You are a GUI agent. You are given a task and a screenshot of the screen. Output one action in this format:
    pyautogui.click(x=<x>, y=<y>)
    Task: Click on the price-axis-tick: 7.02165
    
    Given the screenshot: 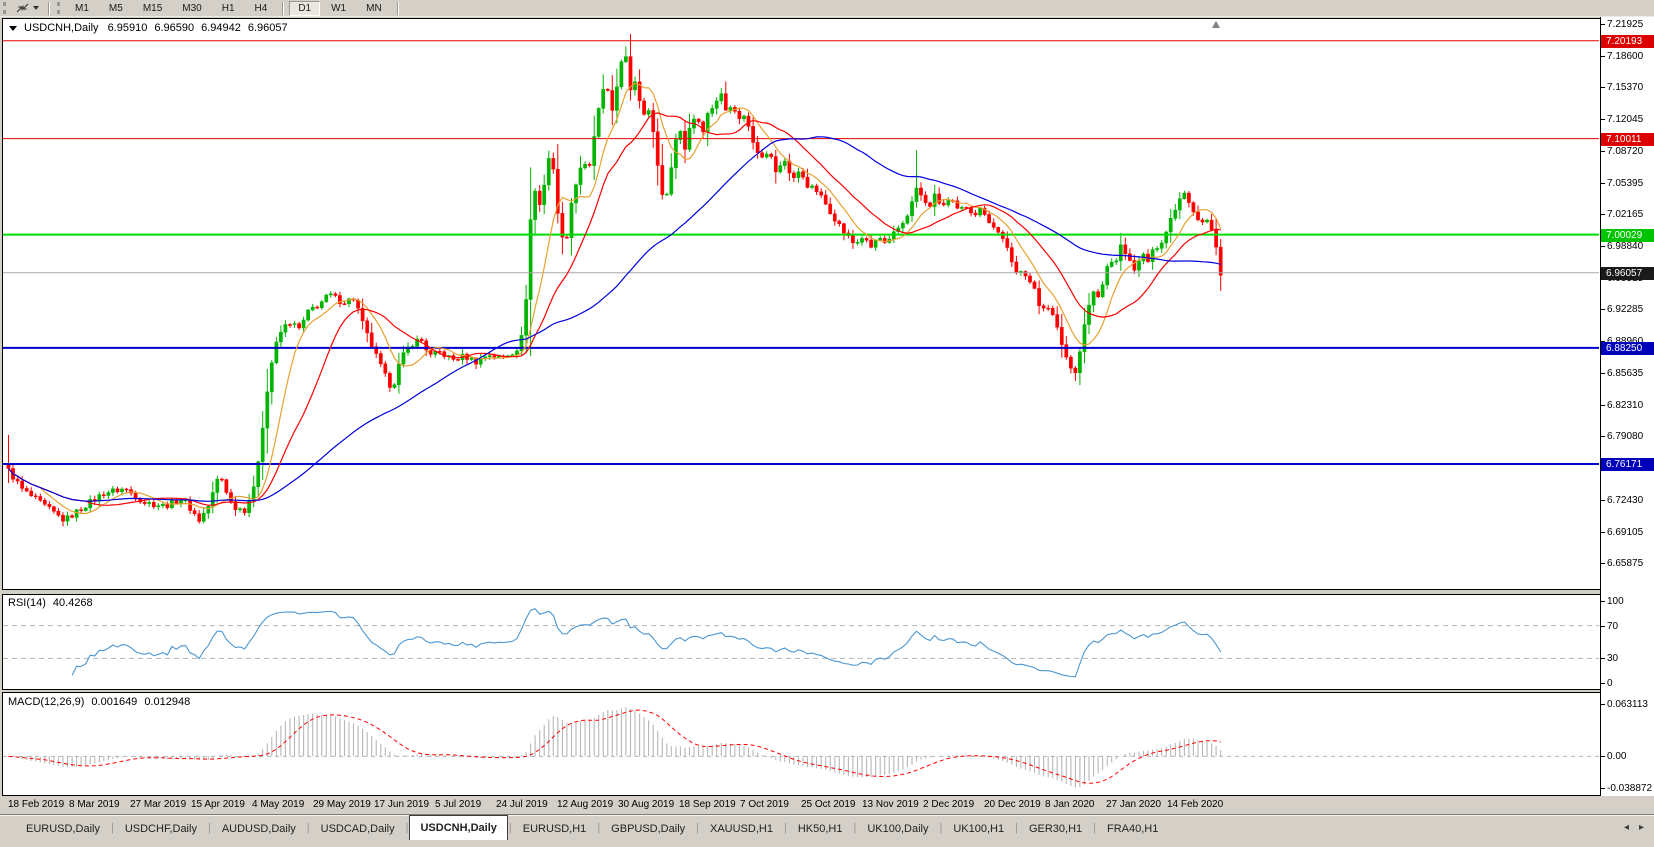 What is the action you would take?
    pyautogui.click(x=1622, y=214)
    